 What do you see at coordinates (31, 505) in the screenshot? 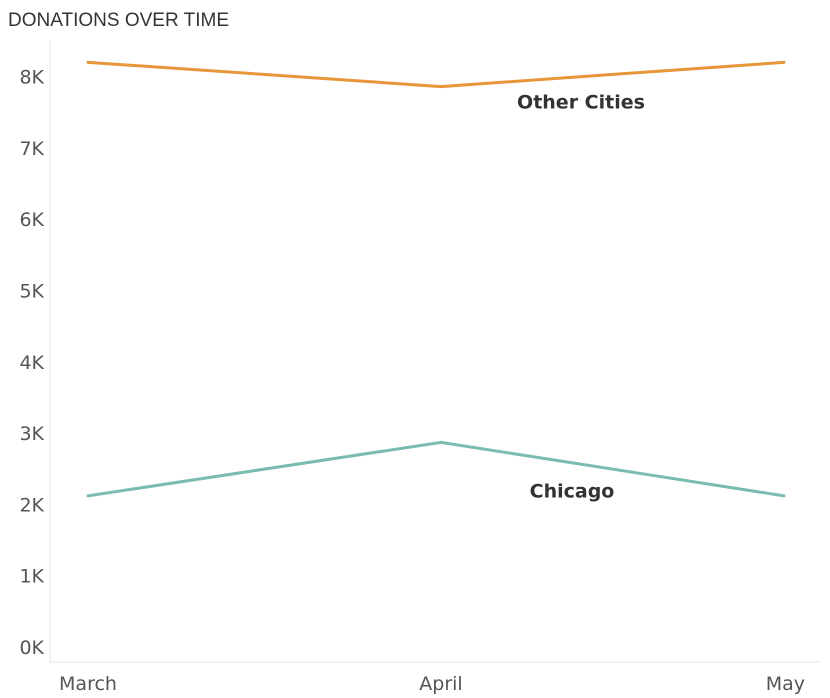
I see `y-tick-label: 2K` at bounding box center [31, 505].